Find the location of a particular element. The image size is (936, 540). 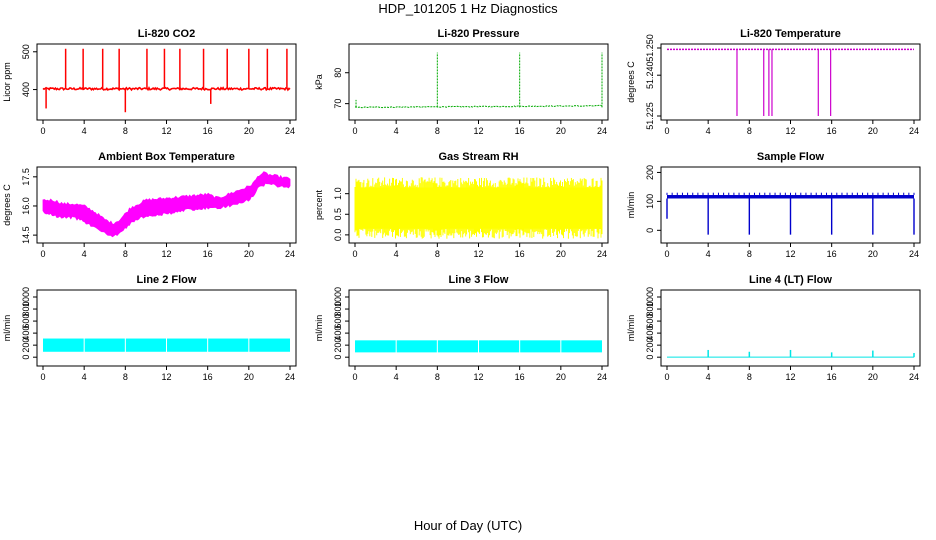

y-tick-label: 51.225 is located at coordinates (650, 116).